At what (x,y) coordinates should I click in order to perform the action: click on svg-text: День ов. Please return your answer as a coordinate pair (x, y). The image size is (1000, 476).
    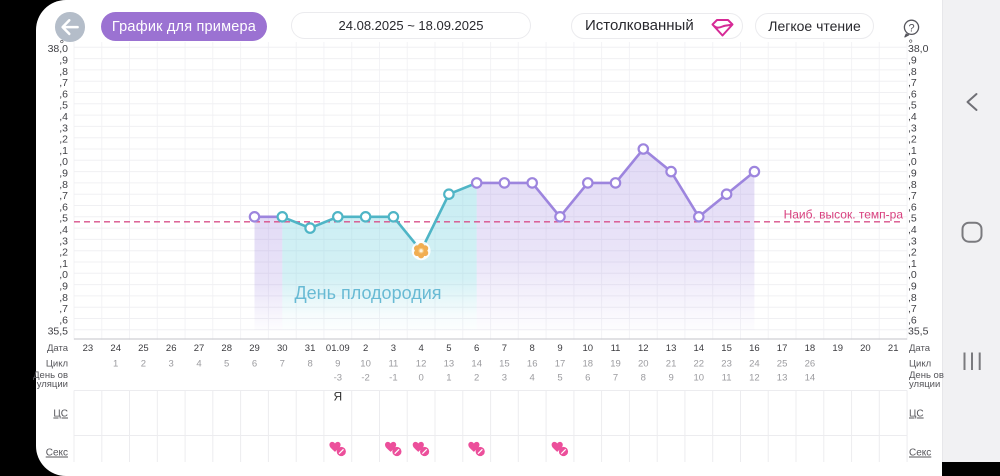
    Looking at the image, I should click on (926, 375).